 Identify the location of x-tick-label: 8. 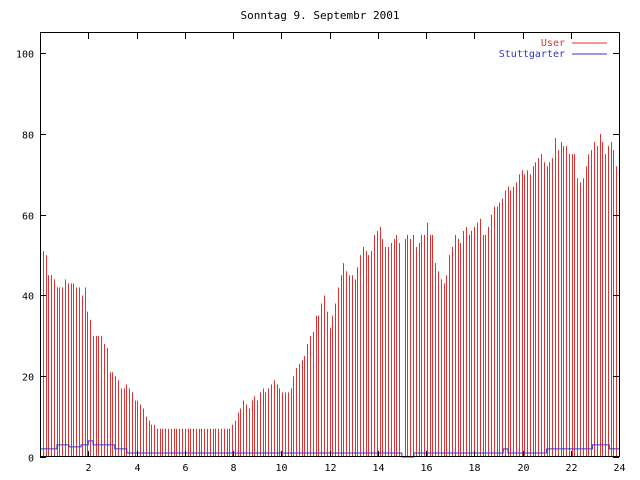
(233, 468).